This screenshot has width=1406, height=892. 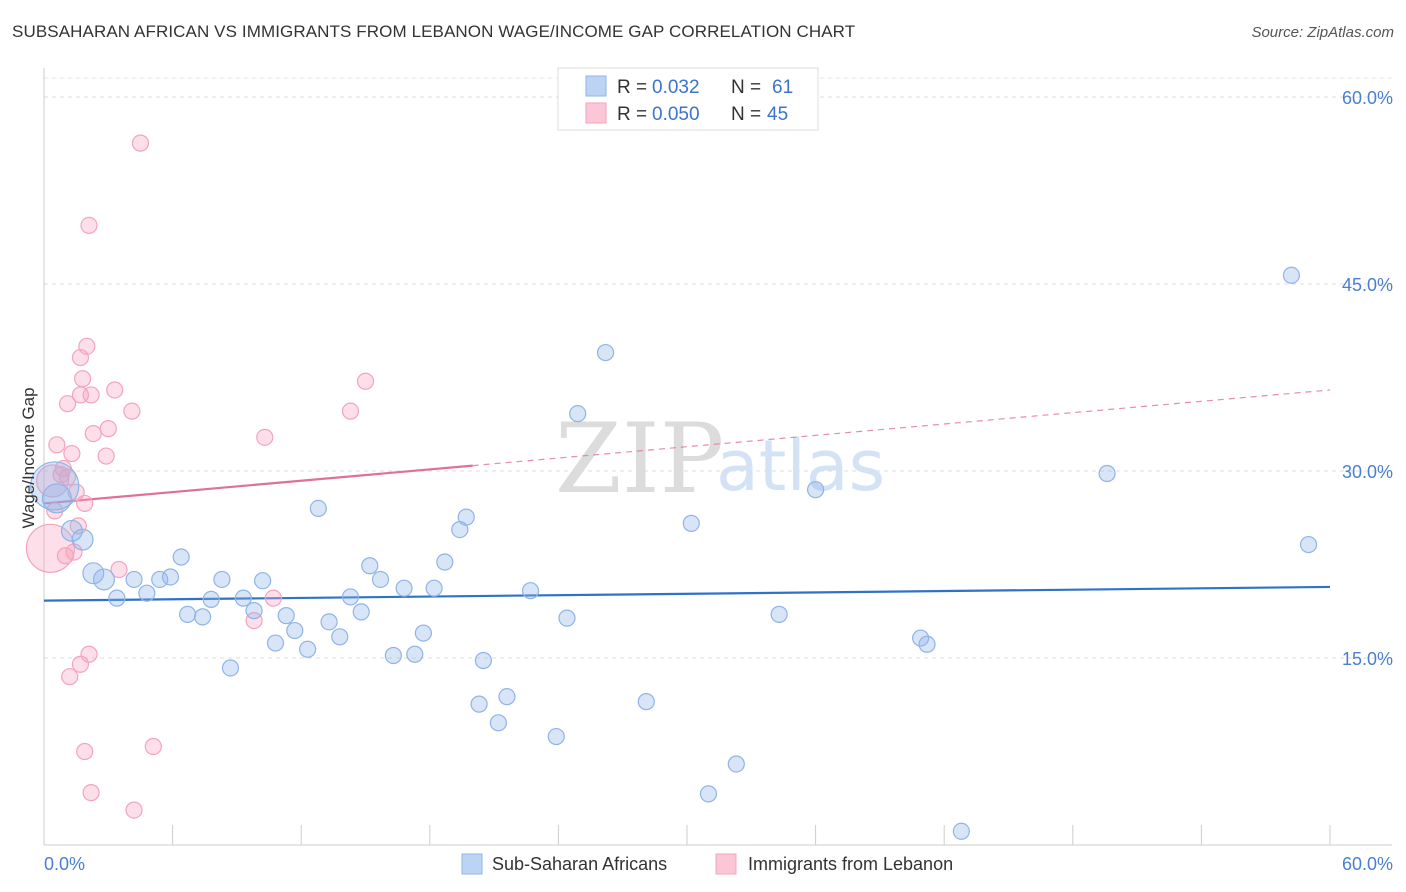 What do you see at coordinates (1322, 32) in the screenshot?
I see `chart-source: Source: ZipAtlas.com` at bounding box center [1322, 32].